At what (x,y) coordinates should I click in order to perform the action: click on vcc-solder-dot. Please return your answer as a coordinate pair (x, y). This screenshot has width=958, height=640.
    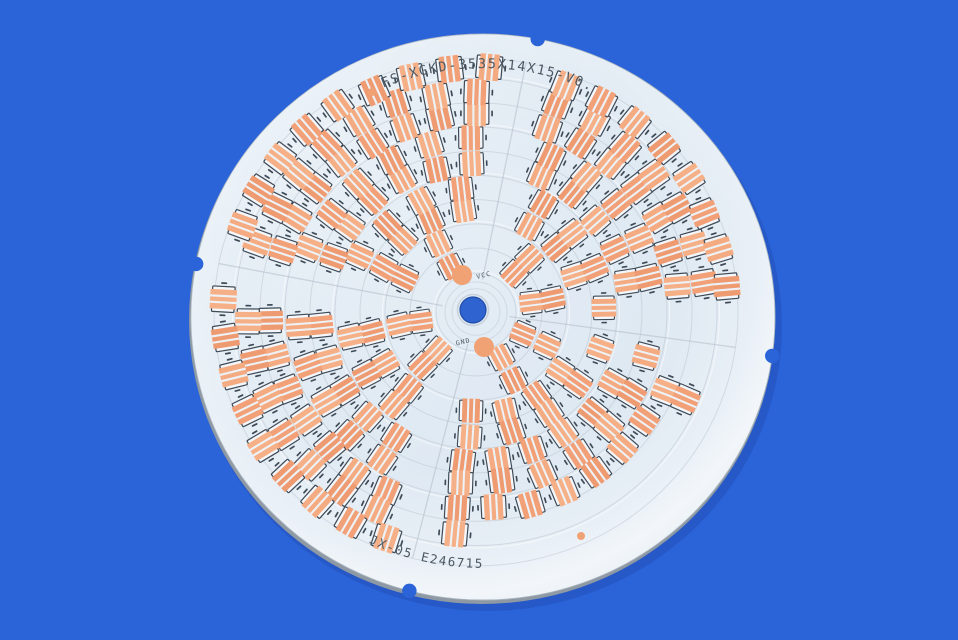
    Looking at the image, I should click on (462, 275).